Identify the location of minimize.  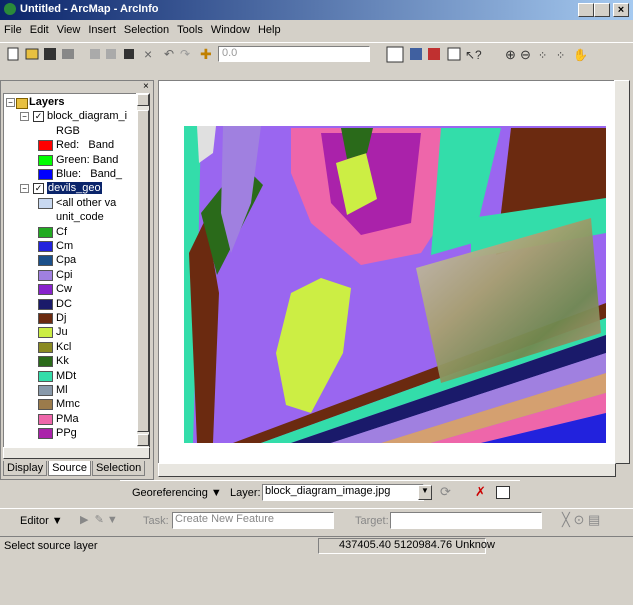
(586, 10).